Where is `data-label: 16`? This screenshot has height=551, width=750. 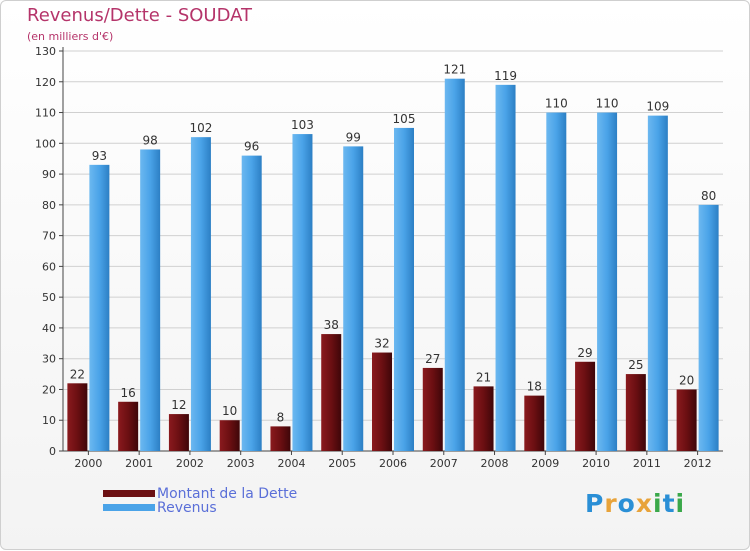
data-label: 16 is located at coordinates (128, 393).